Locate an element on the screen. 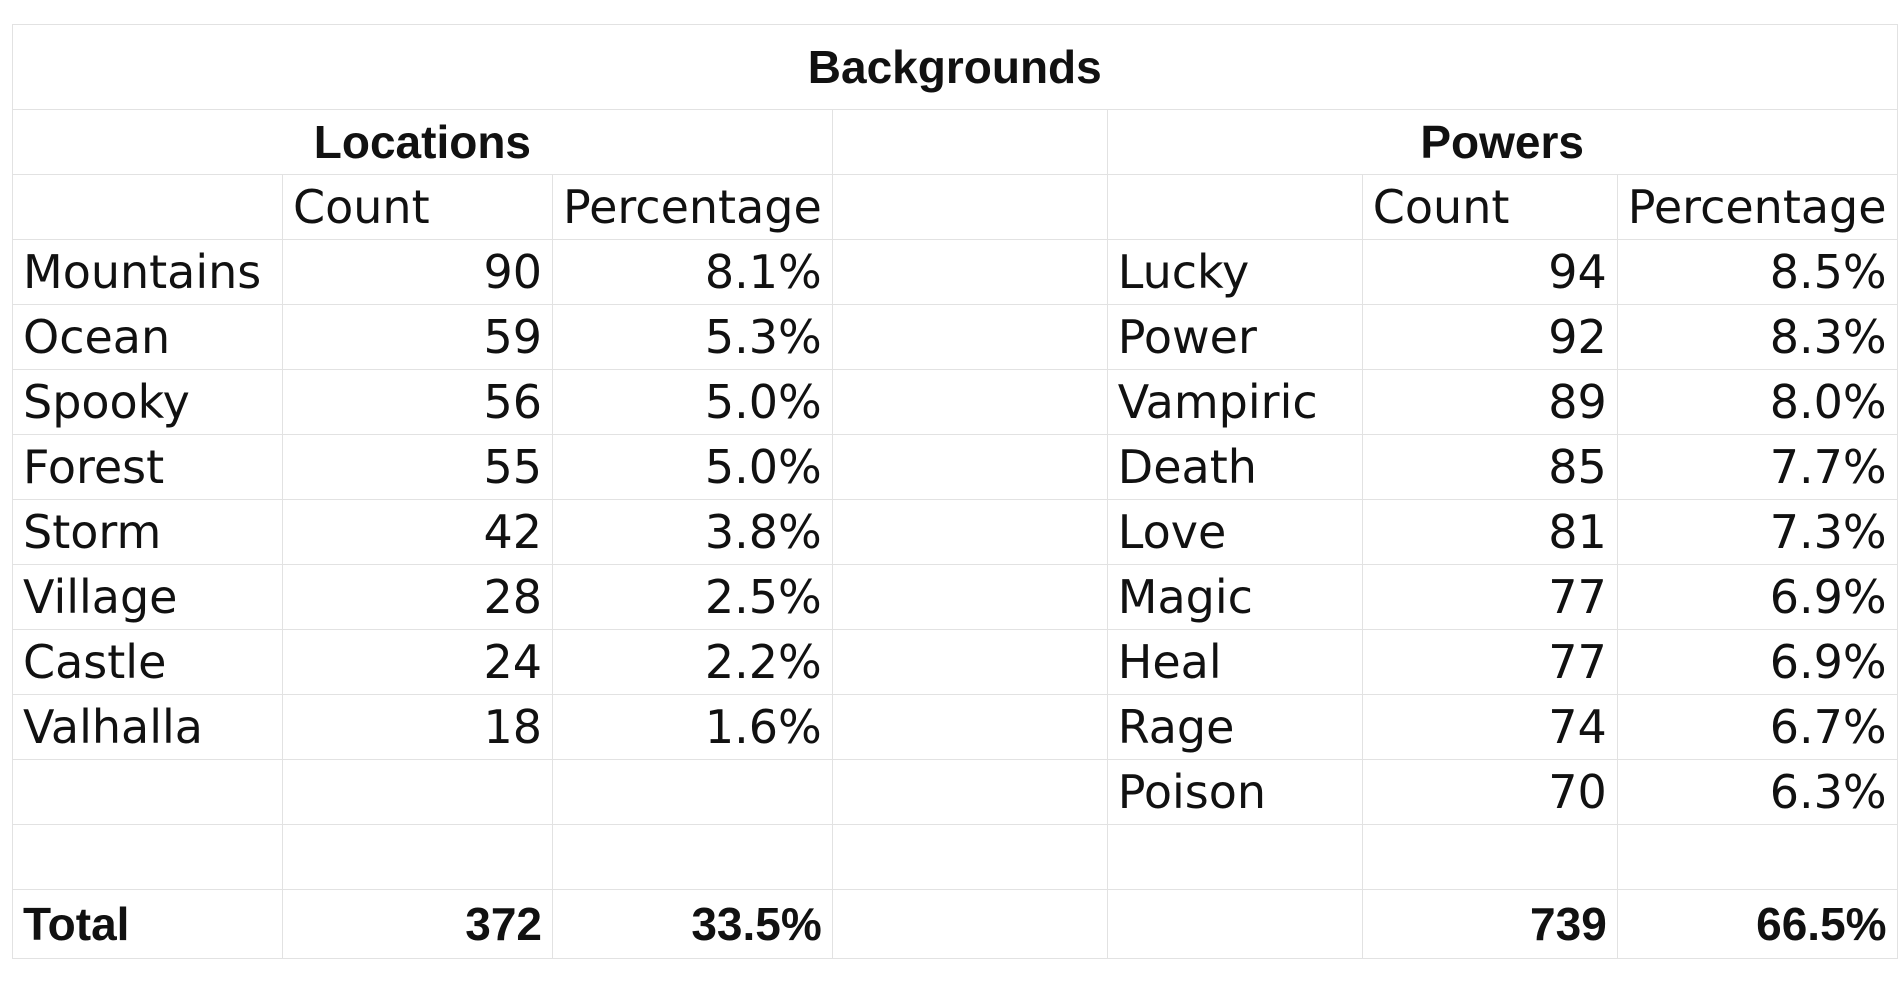 This screenshot has height=1000, width=1900. table-row: Poison 70 6.3% is located at coordinates (955, 792).